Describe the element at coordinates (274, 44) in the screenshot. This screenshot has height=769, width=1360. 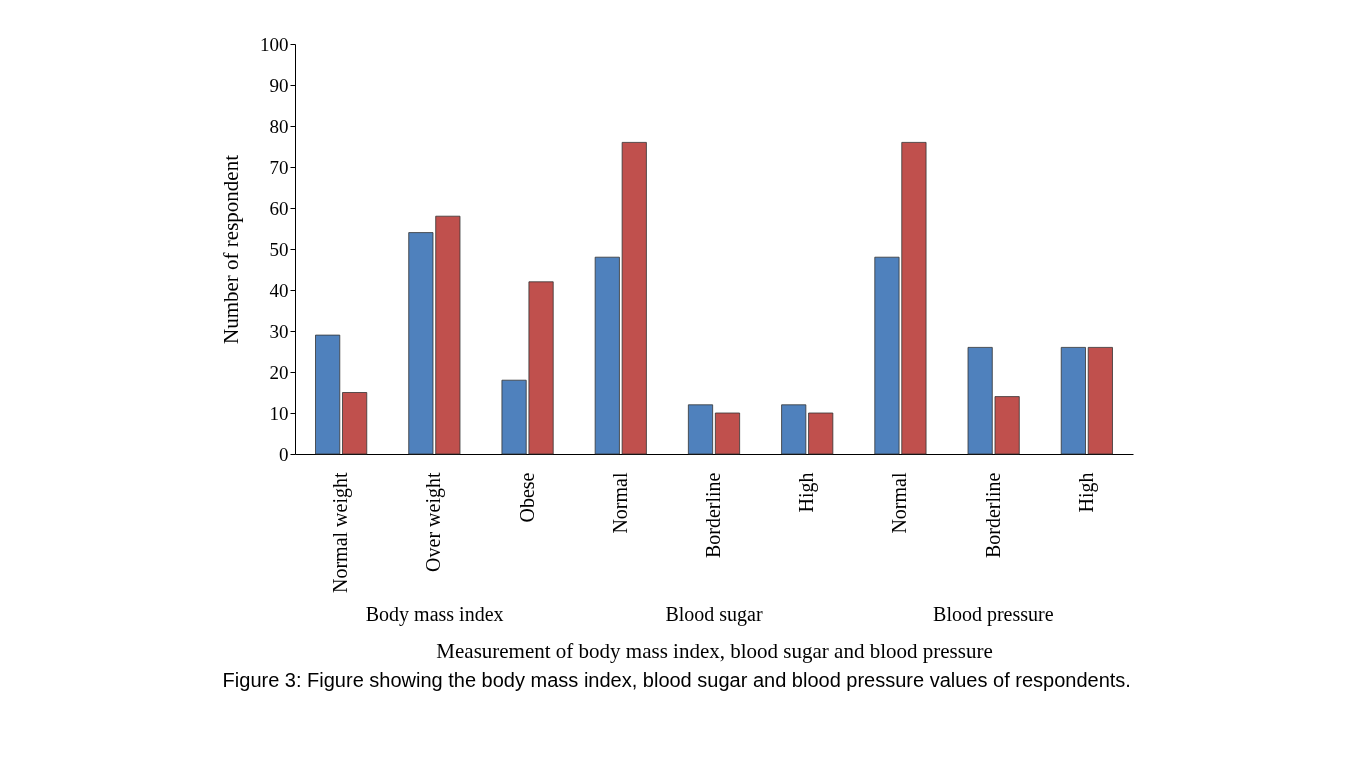
I see `y-tick-label: 100` at that location.